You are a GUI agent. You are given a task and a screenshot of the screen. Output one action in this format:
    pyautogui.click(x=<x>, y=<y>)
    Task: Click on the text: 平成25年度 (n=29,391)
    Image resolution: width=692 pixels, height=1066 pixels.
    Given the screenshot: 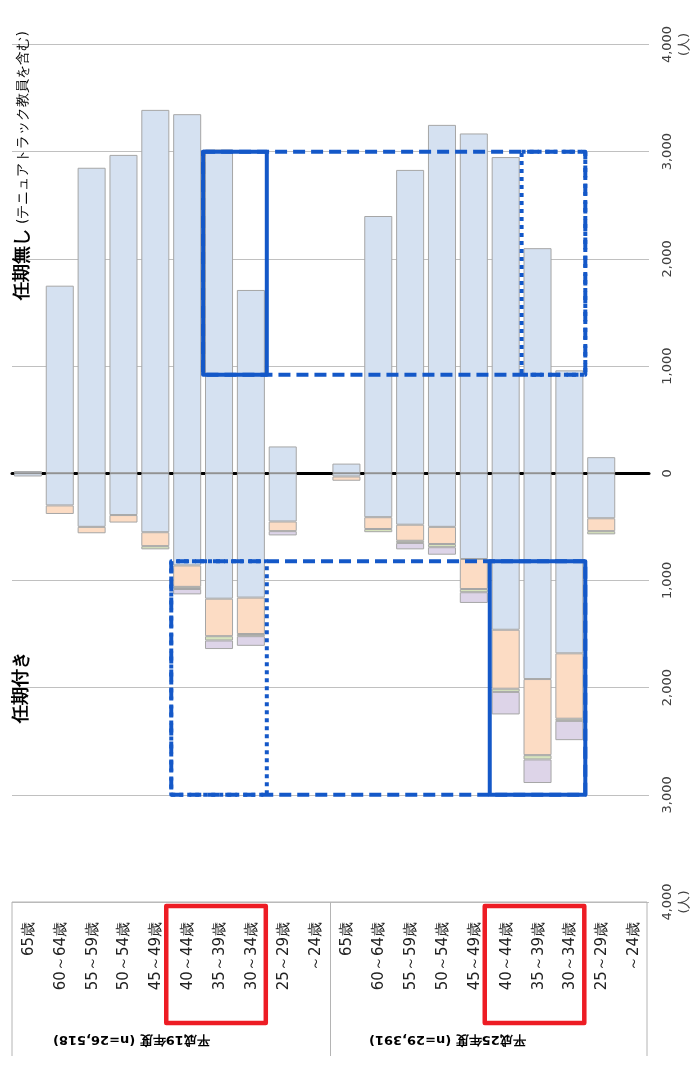 What is the action you would take?
    pyautogui.click(x=447, y=1040)
    